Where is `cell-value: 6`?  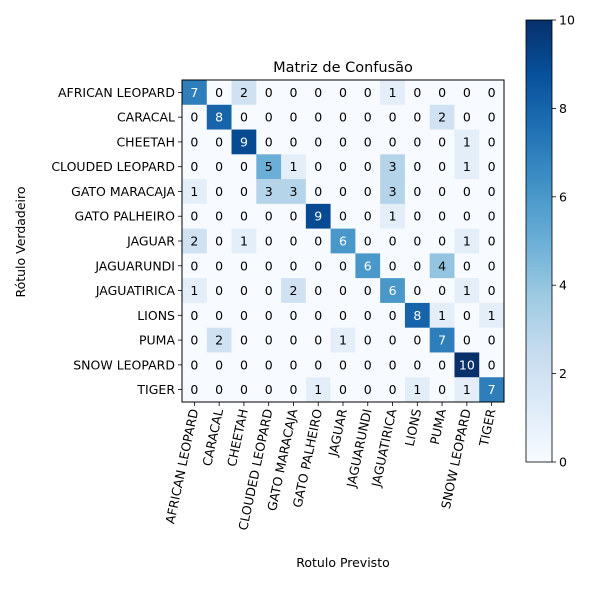
cell-value: 6 is located at coordinates (393, 290).